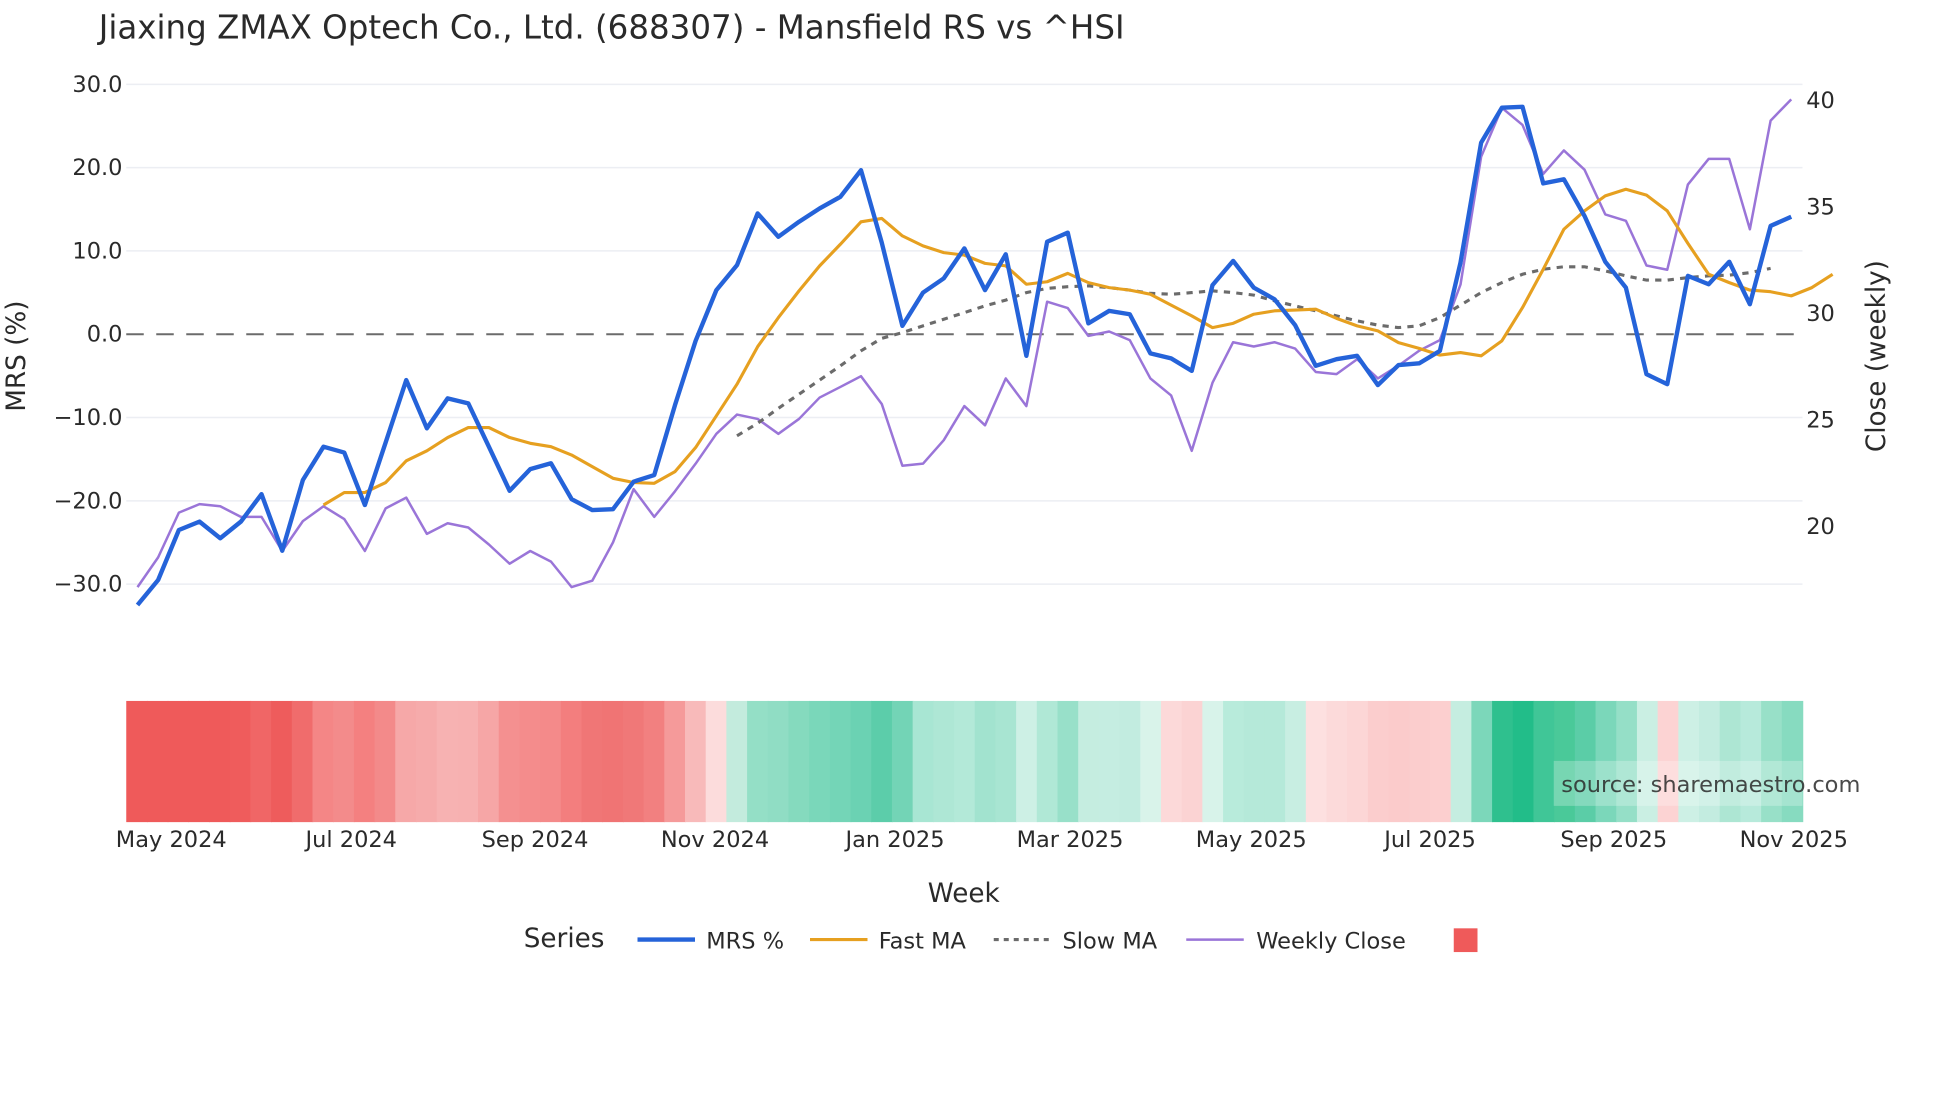 This screenshot has height=1102, width=1960. I want to click on y-right-tick-label: 30, so click(1820, 314).